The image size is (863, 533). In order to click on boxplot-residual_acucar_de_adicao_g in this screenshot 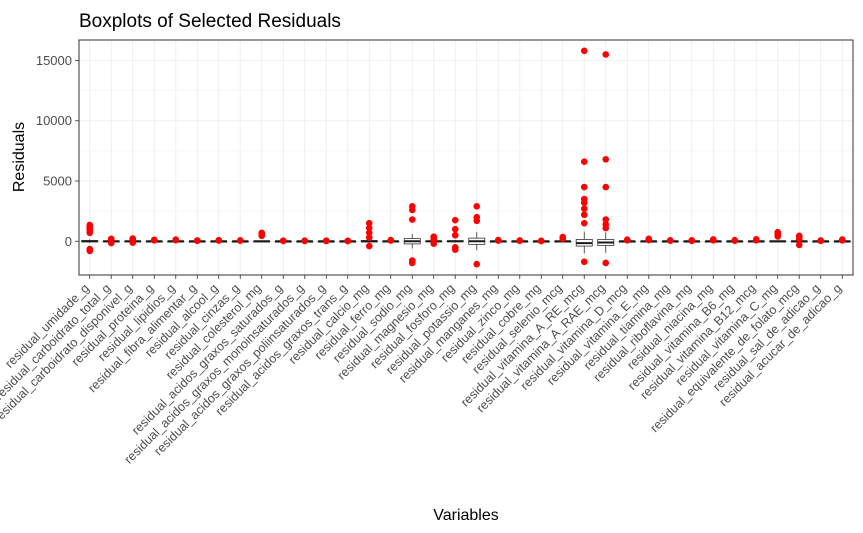, I will do `click(842, 240)`.